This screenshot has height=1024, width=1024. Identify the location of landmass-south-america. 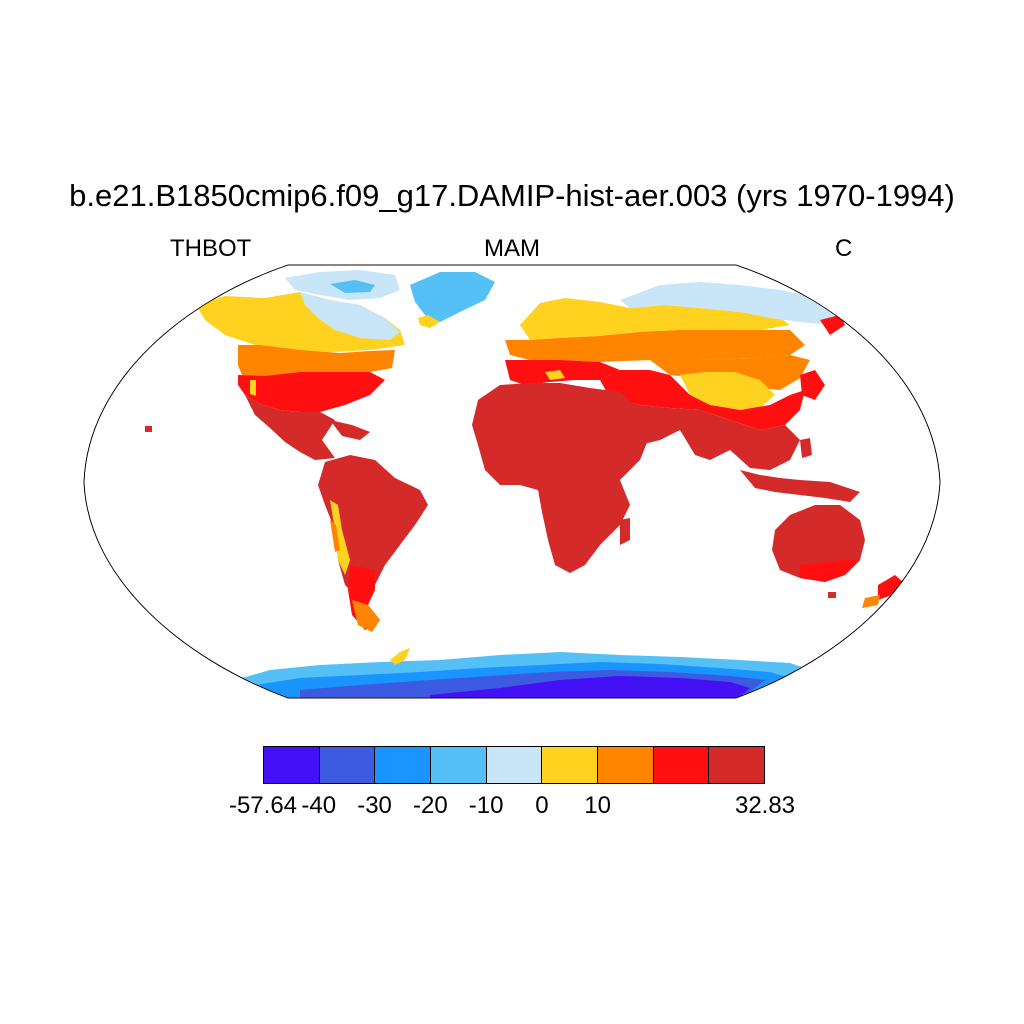
(373, 543).